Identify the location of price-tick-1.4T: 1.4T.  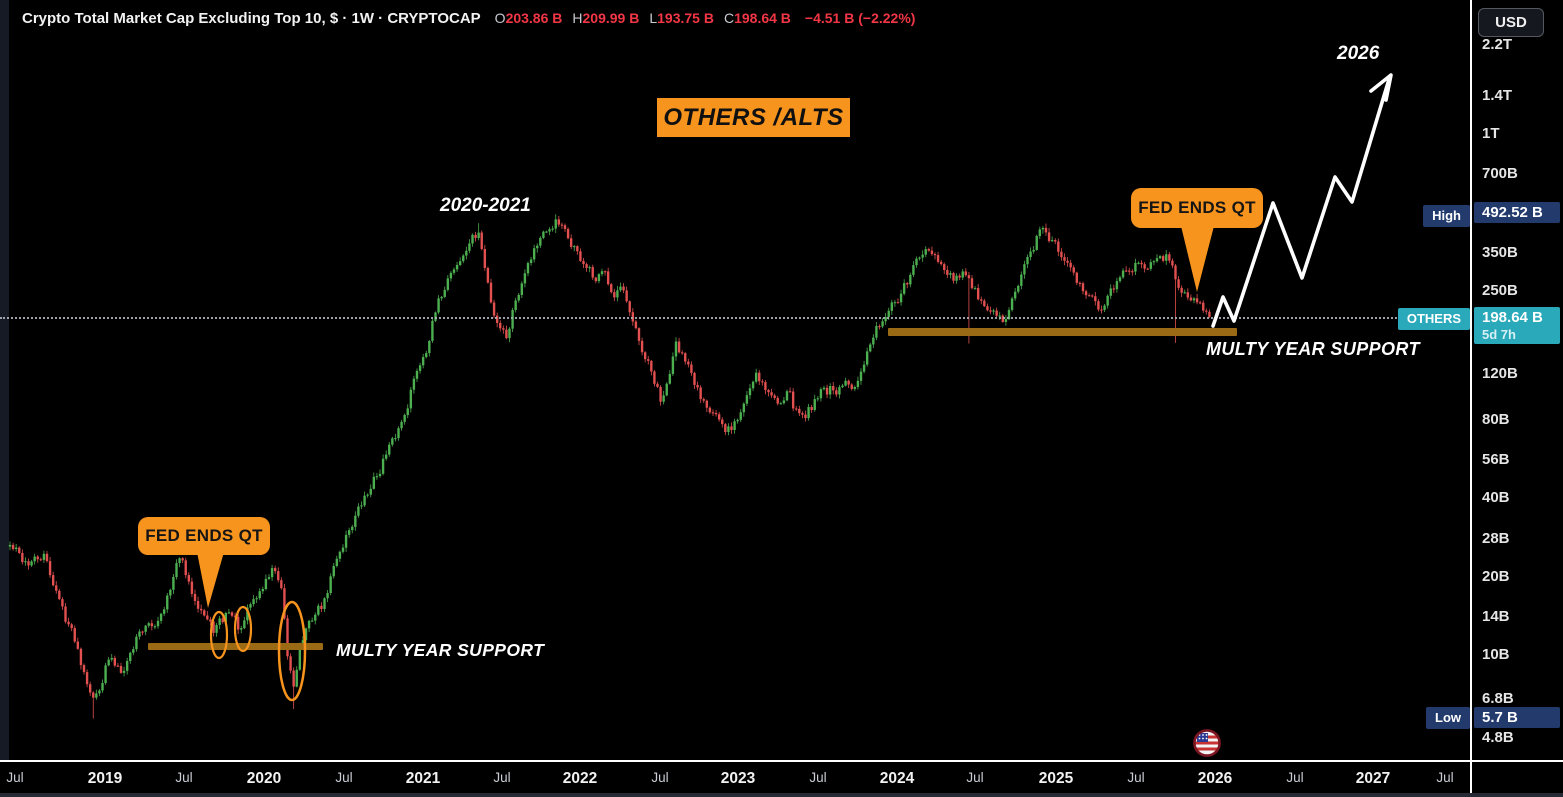
(1497, 96).